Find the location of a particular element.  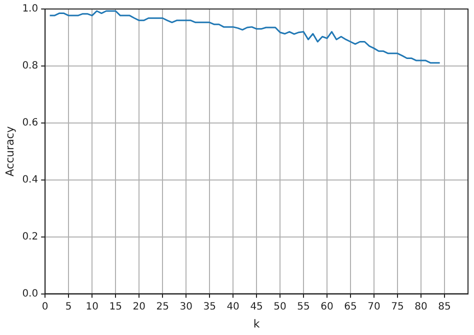

x-tick-label: 20 is located at coordinates (139, 306).